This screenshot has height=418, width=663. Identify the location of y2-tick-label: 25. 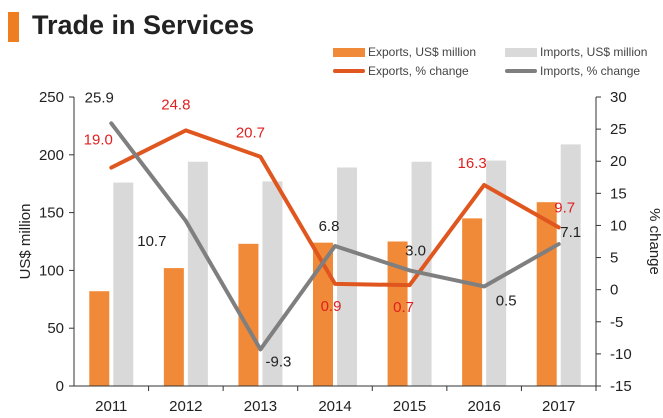
(618, 129).